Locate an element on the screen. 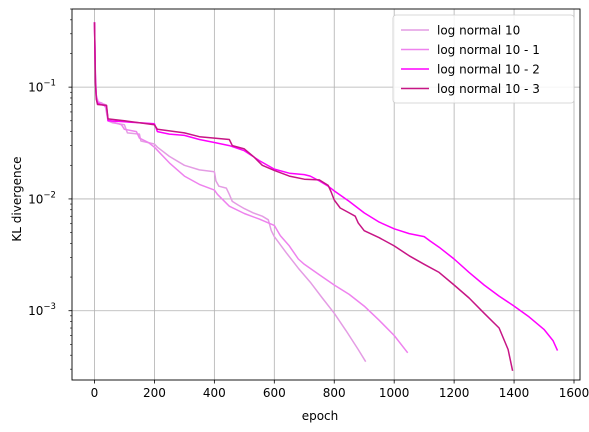 The image size is (589, 432). y-axis-ticks: 10⁻³ 10⁻² 10⁻¹ is located at coordinates (50, 189).